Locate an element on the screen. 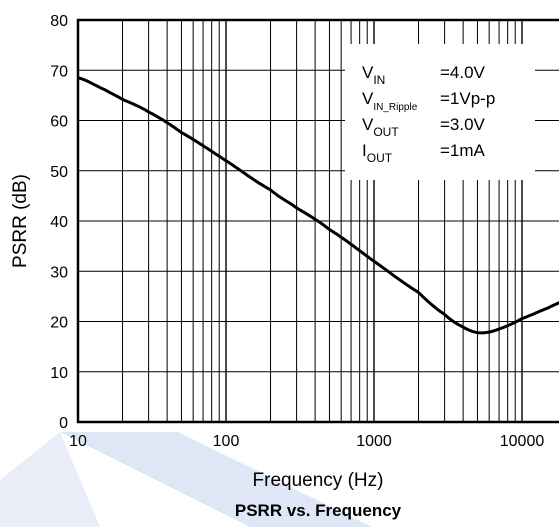 The width and height of the screenshot is (559, 527). legend-entry-value: =1mA is located at coordinates (463, 150).